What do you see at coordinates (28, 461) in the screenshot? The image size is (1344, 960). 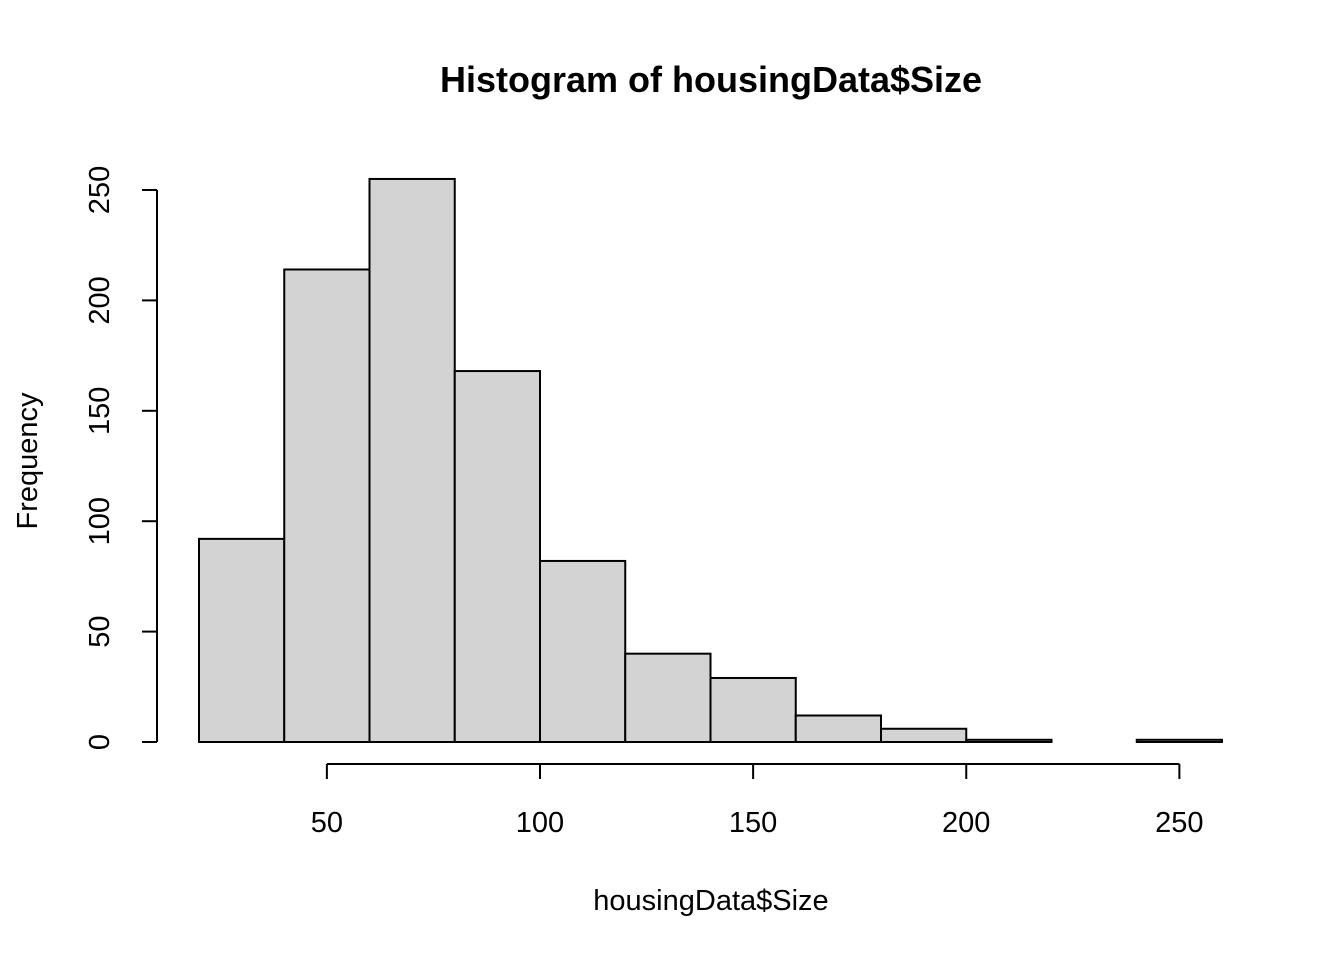 I see `y-axis-label: Frequency` at bounding box center [28, 461].